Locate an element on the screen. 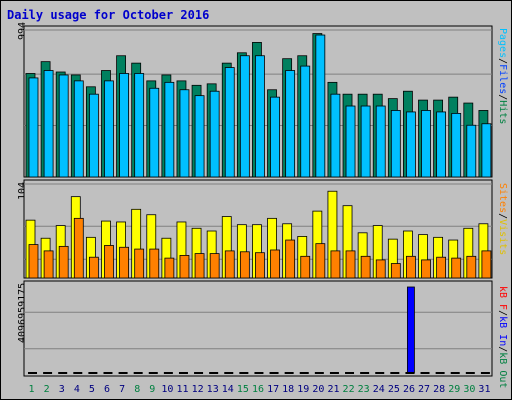 The width and height of the screenshot is (512, 400). x-tick-label-19: 19 is located at coordinates (303, 389).